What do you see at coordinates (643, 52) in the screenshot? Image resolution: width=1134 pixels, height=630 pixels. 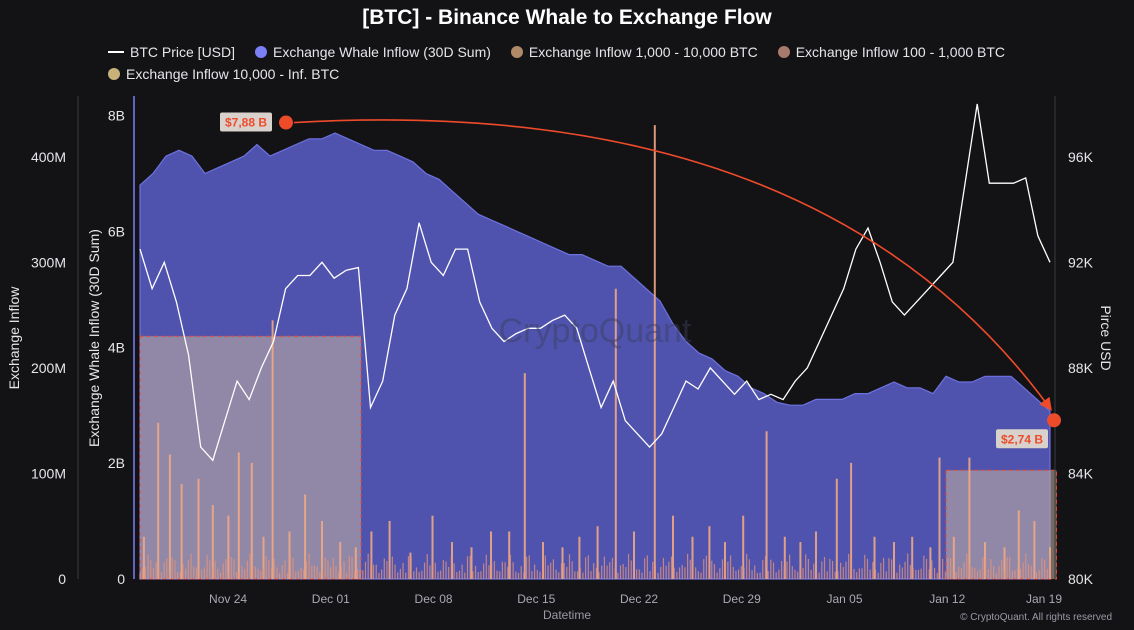 I see `legend-label: Exchange Inflow 1,000 - 10,000 BTC` at bounding box center [643, 52].